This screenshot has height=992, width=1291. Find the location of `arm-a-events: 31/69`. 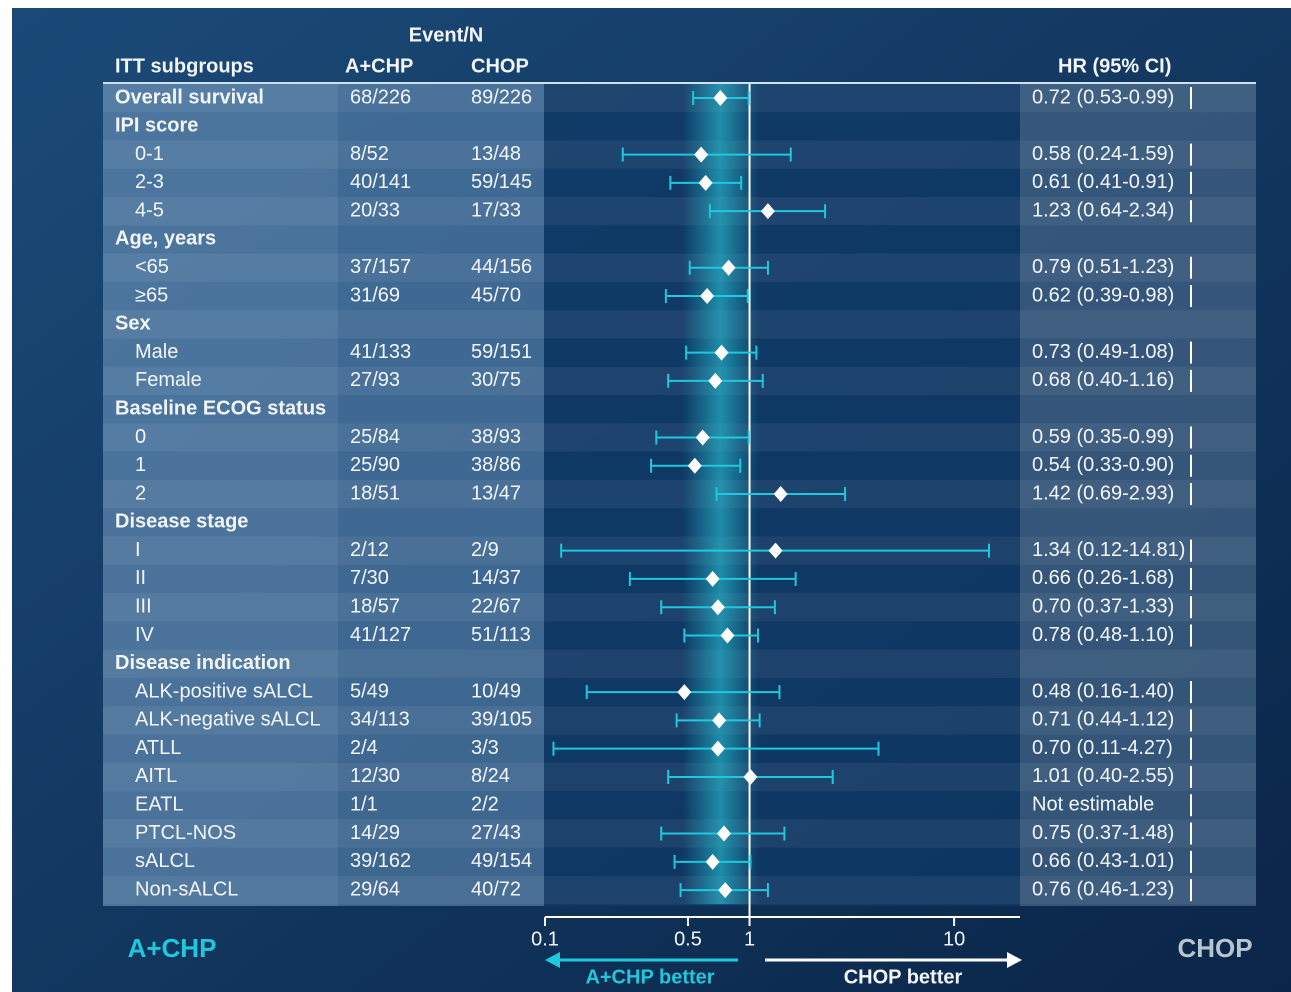

arm-a-events: 31/69 is located at coordinates (375, 295).